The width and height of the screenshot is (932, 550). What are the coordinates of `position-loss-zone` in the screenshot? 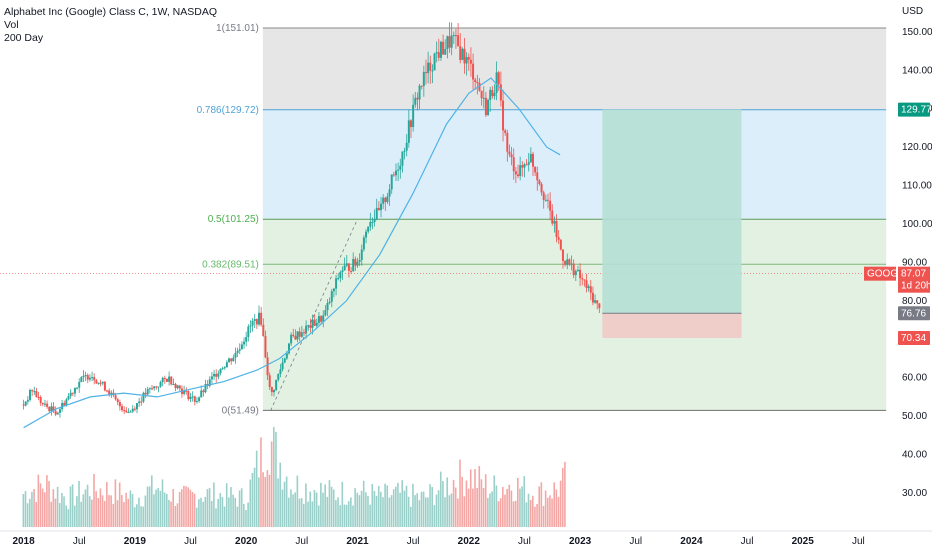 It's located at (672, 325).